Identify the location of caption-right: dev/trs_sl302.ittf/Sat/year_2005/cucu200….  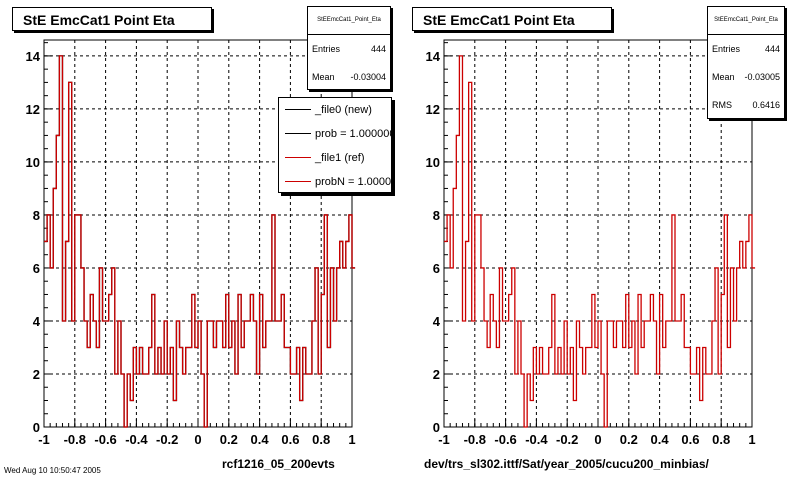
(566, 464).